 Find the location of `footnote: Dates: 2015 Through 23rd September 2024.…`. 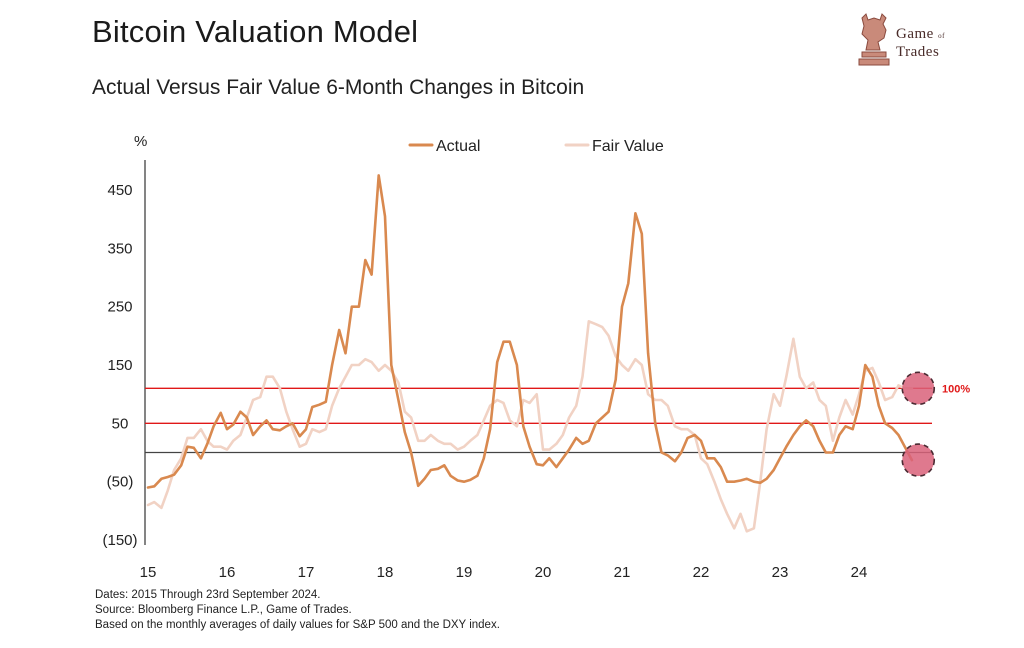

footnote: Dates: 2015 Through 23rd September 2024.… is located at coordinates (297, 610).